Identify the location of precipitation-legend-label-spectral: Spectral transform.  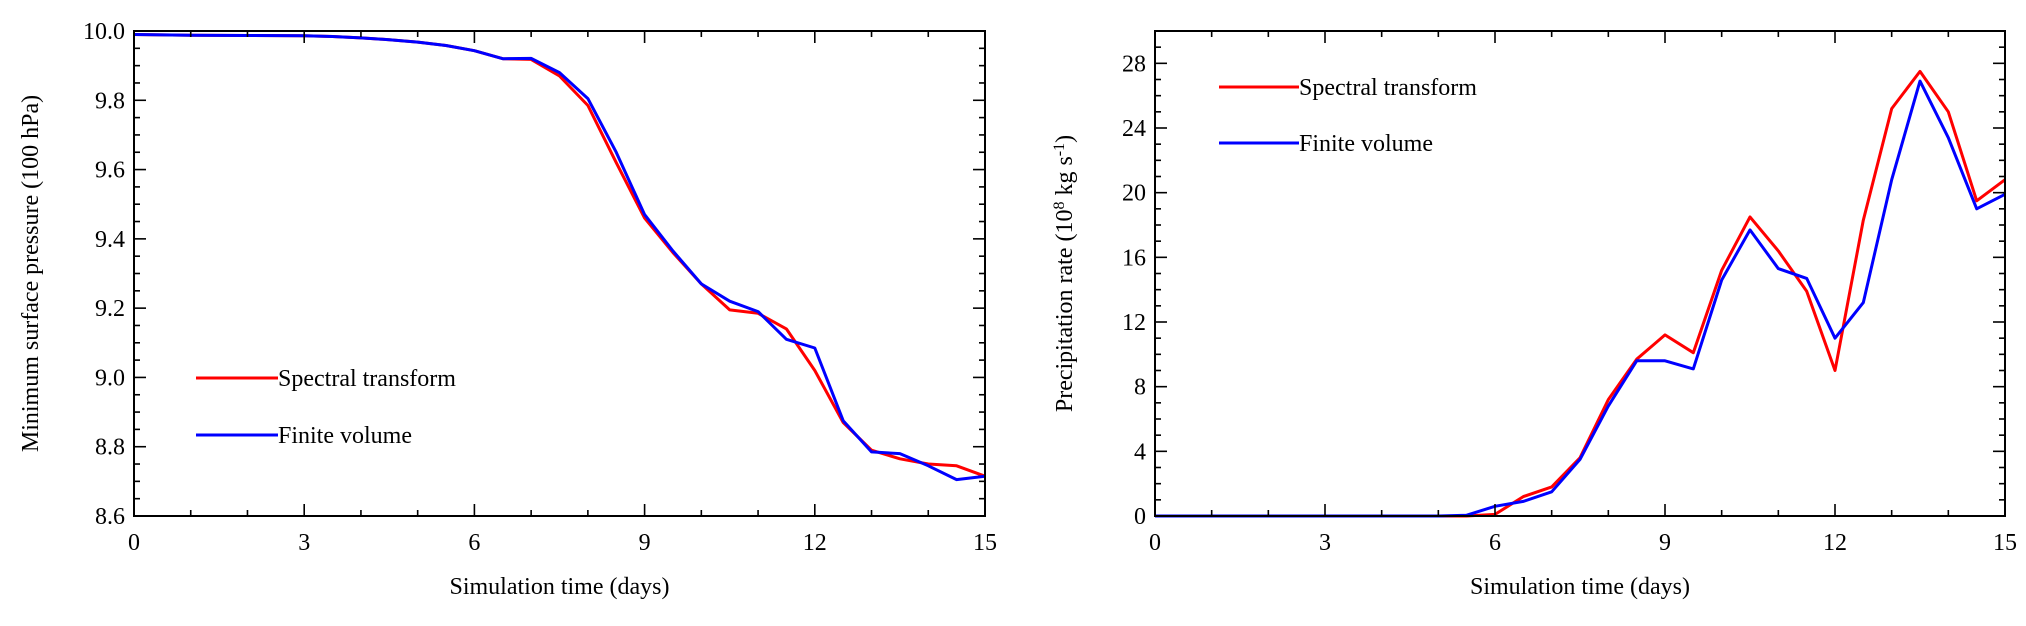
(1388, 88).